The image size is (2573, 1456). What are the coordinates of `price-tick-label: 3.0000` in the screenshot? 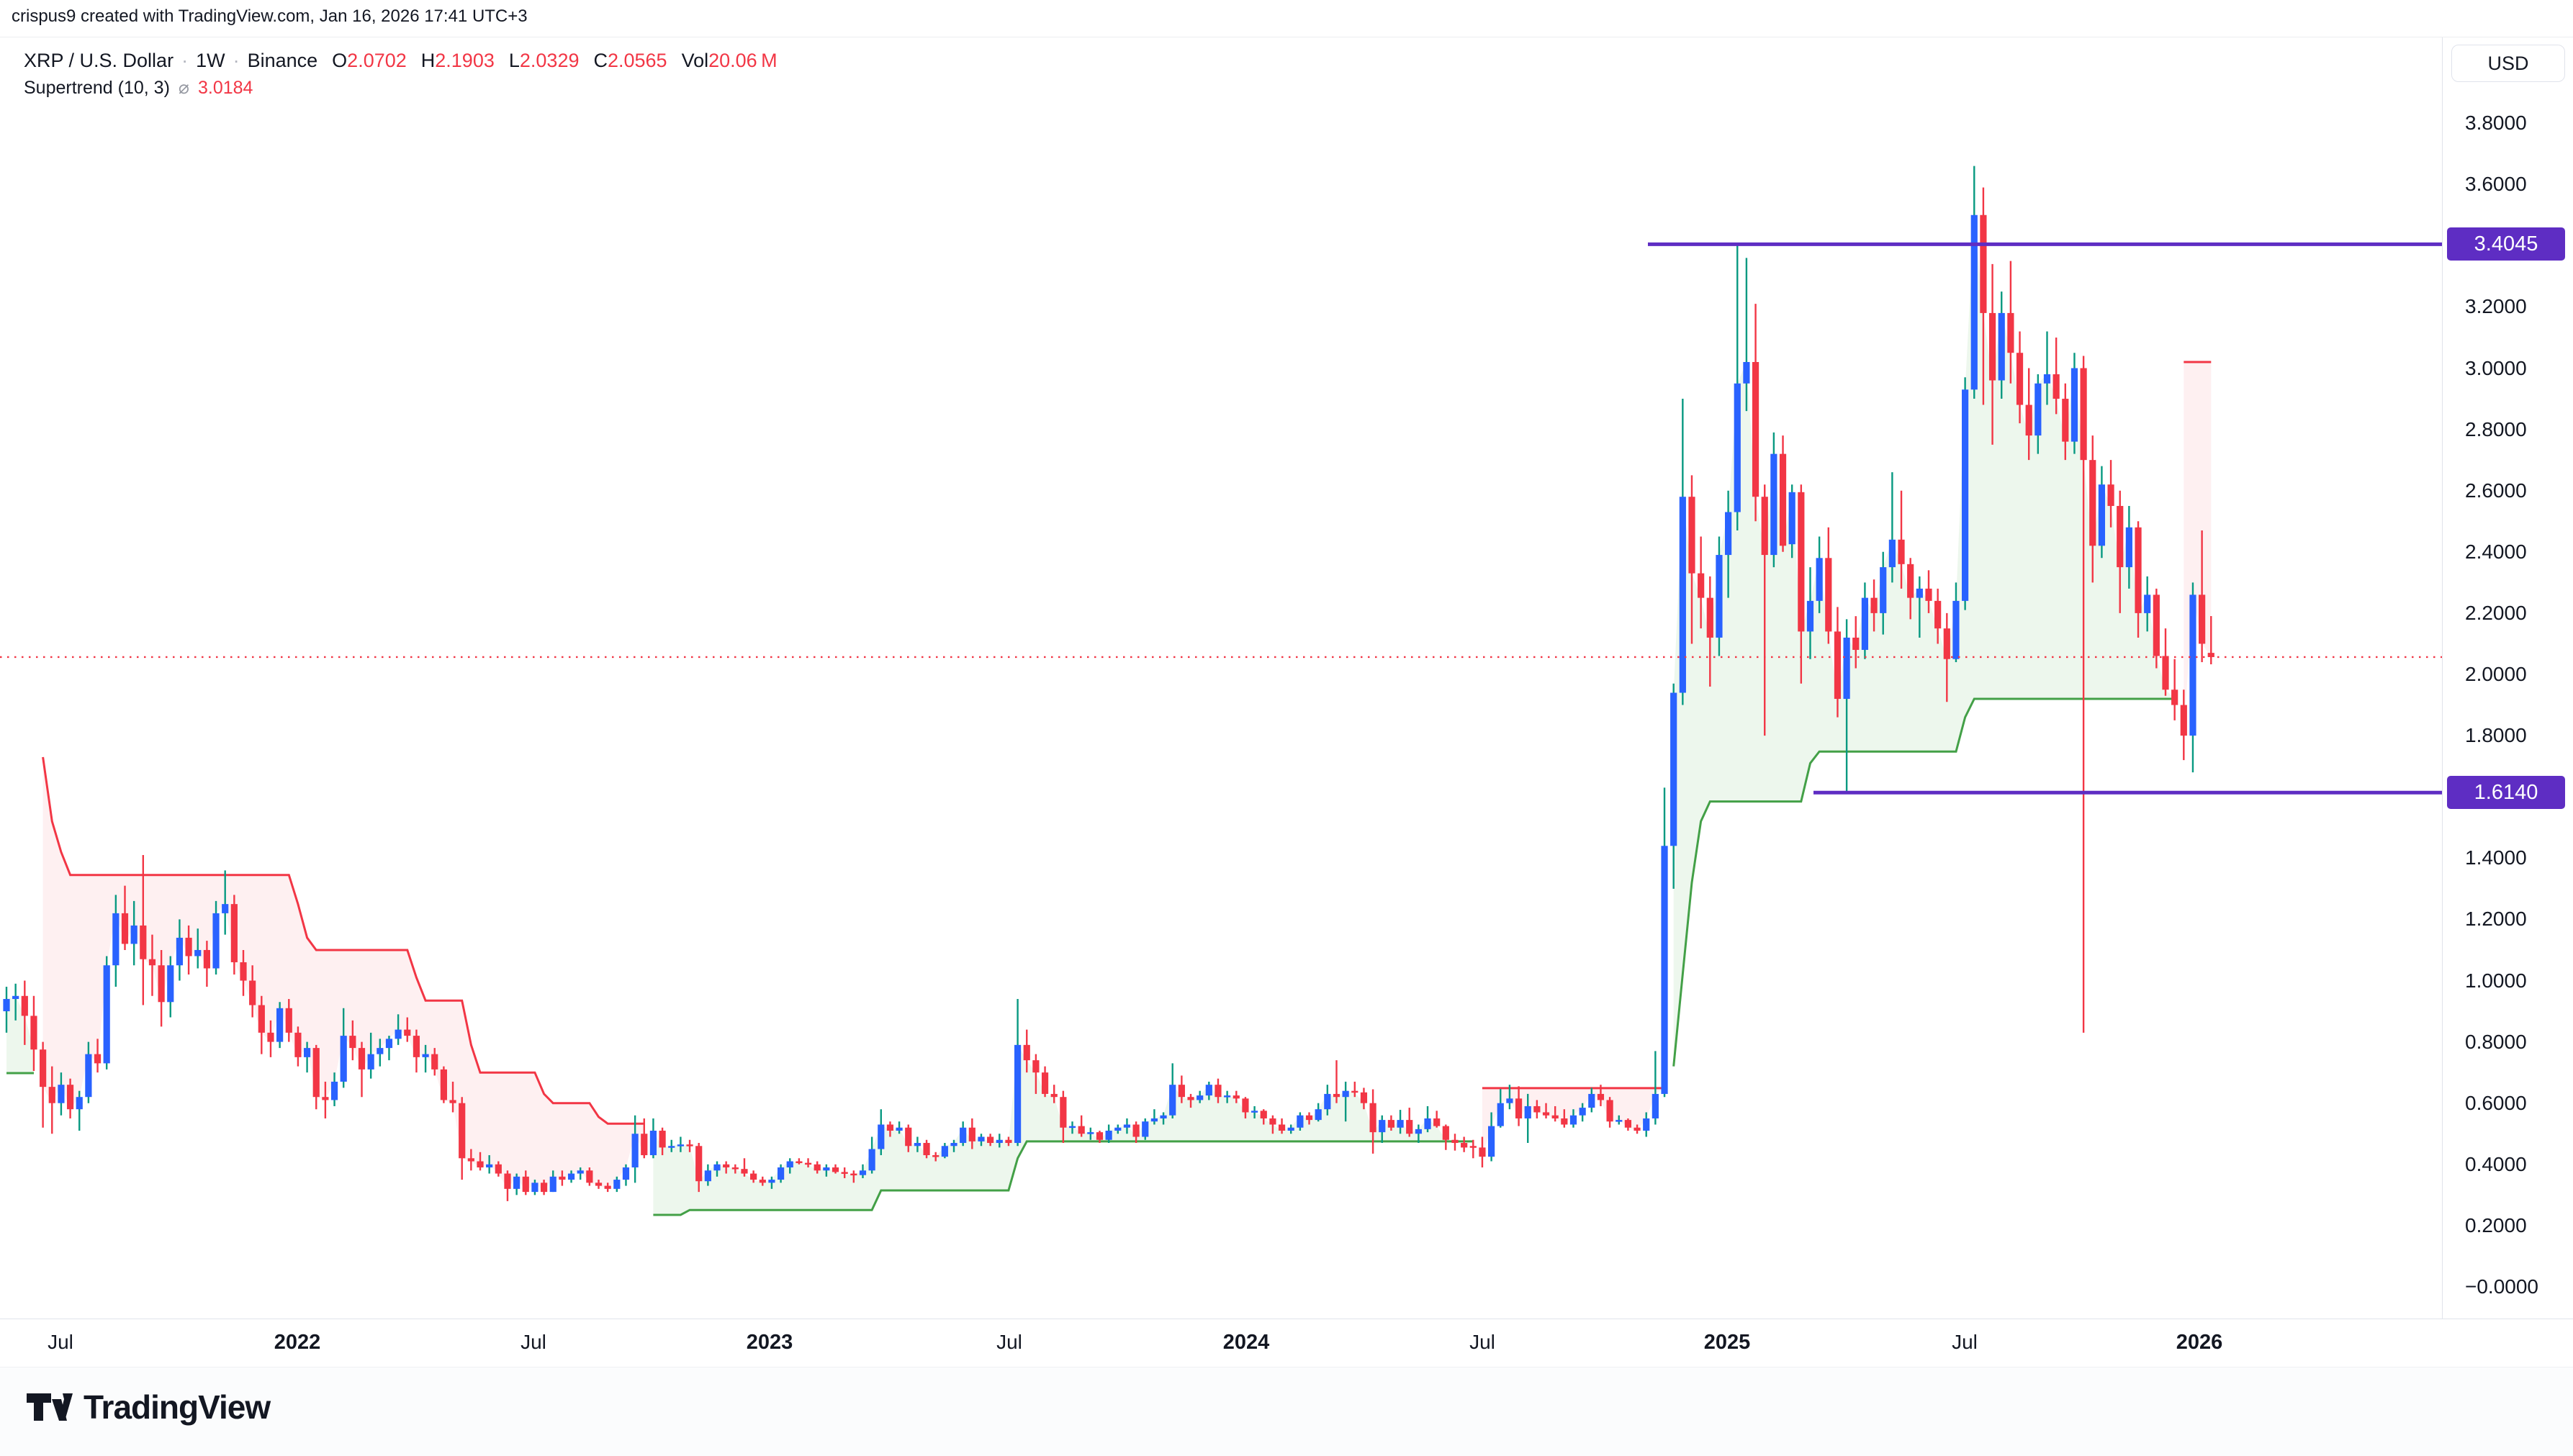 It's located at (2496, 367).